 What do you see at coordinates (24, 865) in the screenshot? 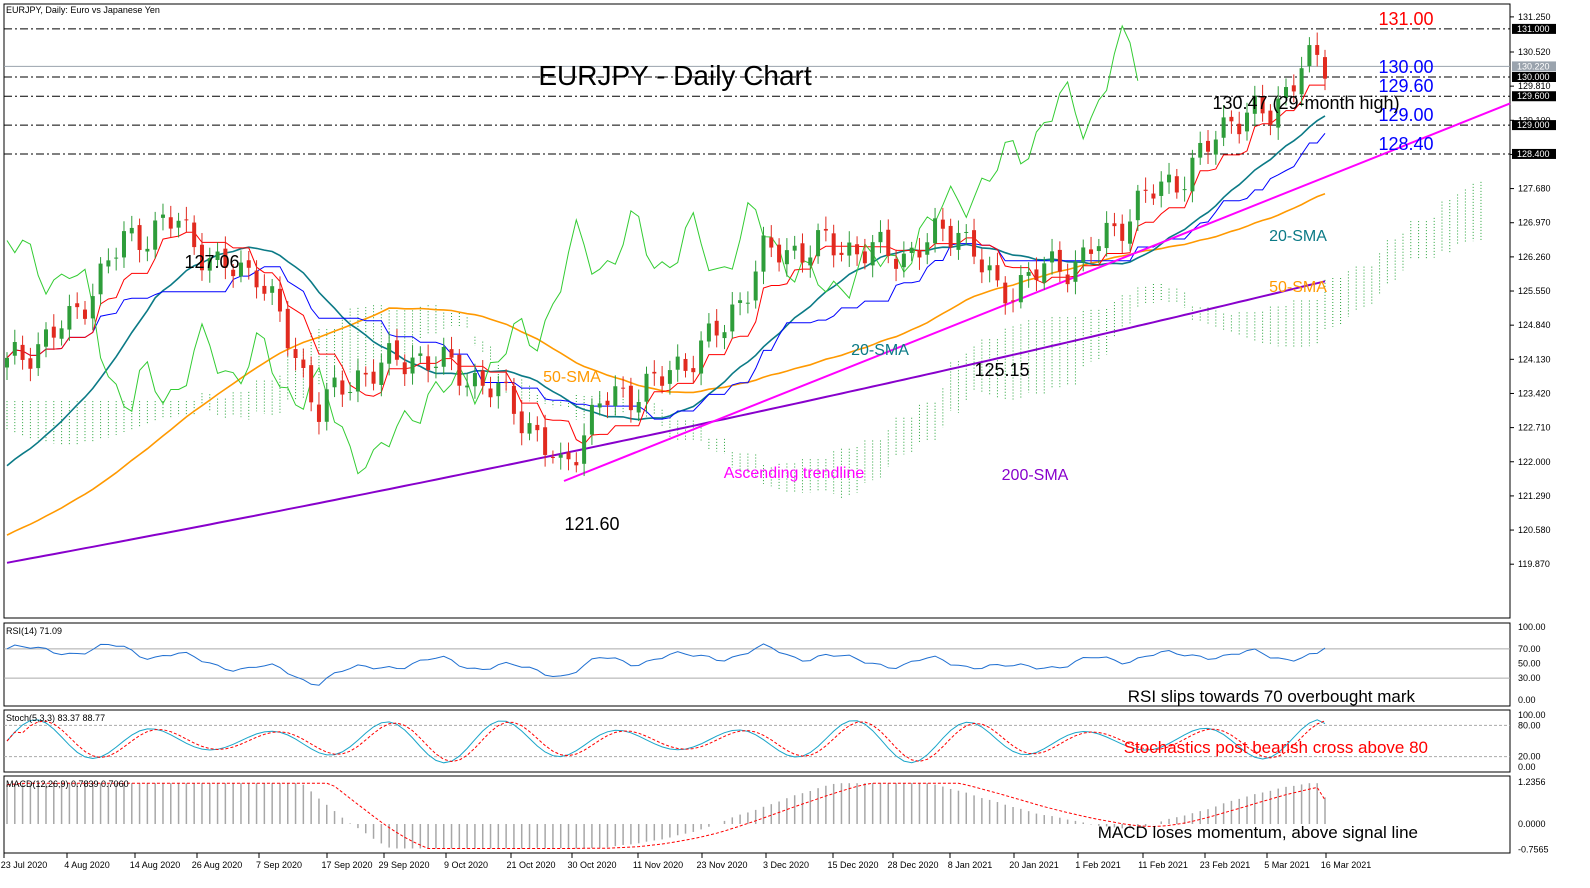
I see `x-tick-label: 23 Jul 2020` at bounding box center [24, 865].